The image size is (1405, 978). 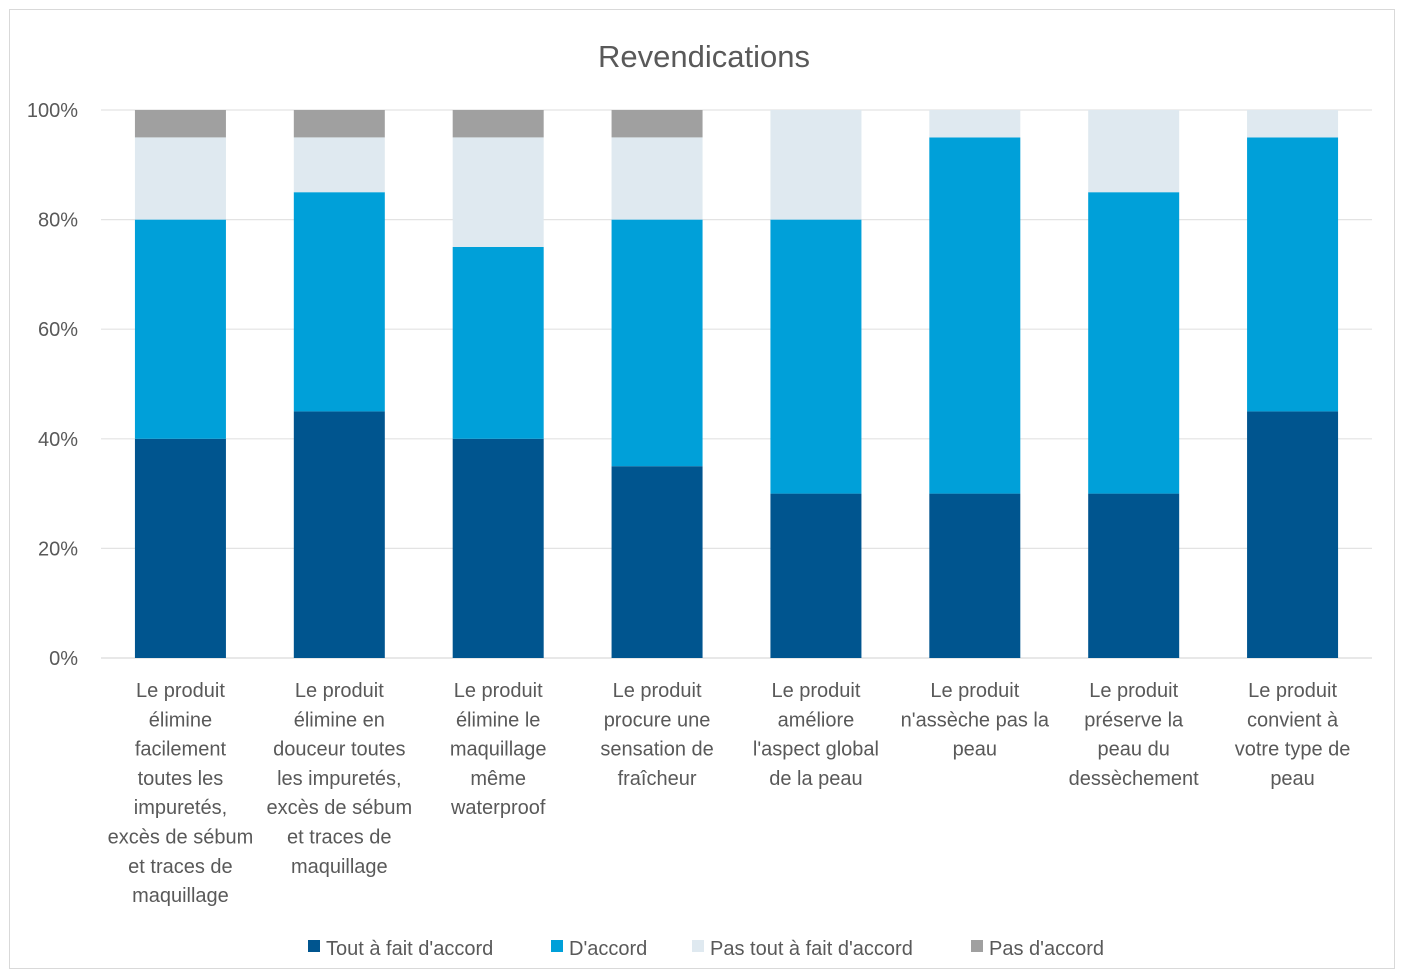 I want to click on chart-title: Revendications, so click(x=704, y=56).